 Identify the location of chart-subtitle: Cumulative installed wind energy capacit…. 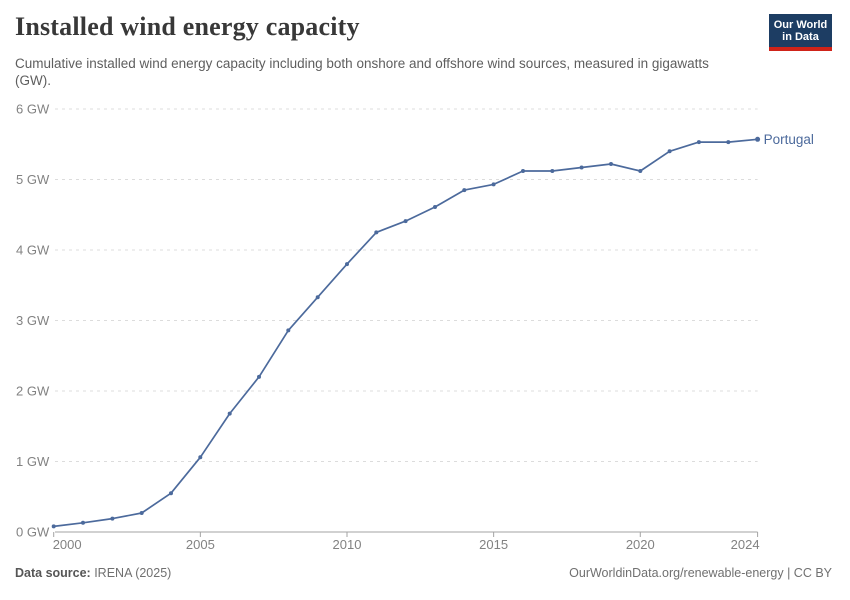
(362, 72).